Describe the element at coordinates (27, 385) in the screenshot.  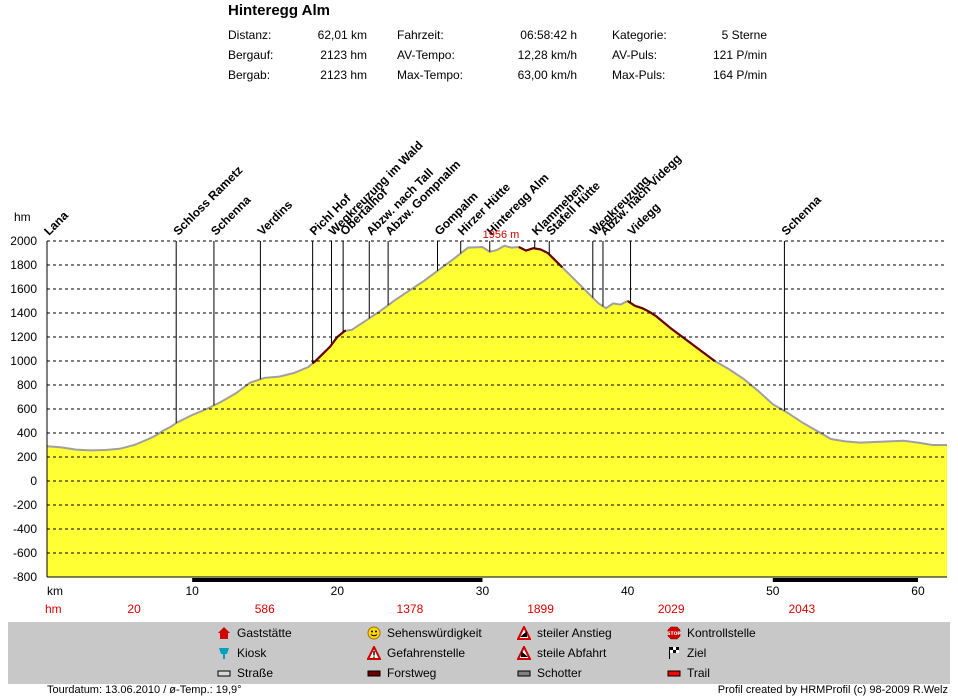
I see `y-tick-label: 800` at that location.